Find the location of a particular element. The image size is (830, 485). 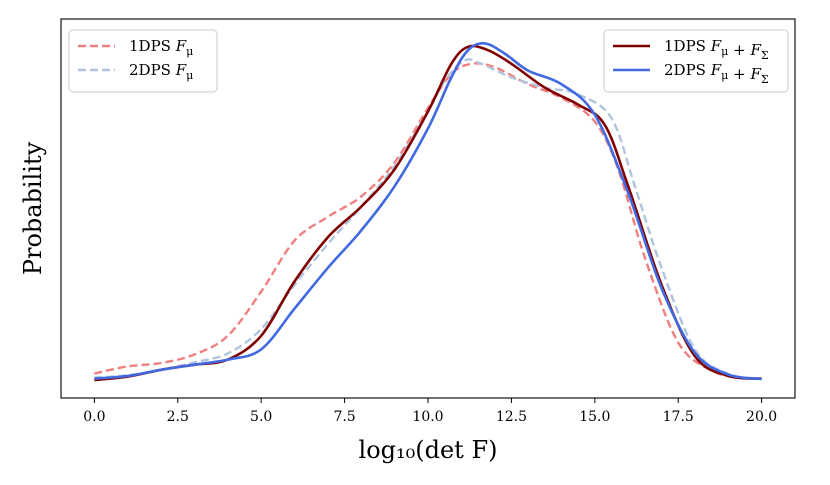

legend-left: 1DPS Fμ 2DPS Fμ is located at coordinates (143, 61).